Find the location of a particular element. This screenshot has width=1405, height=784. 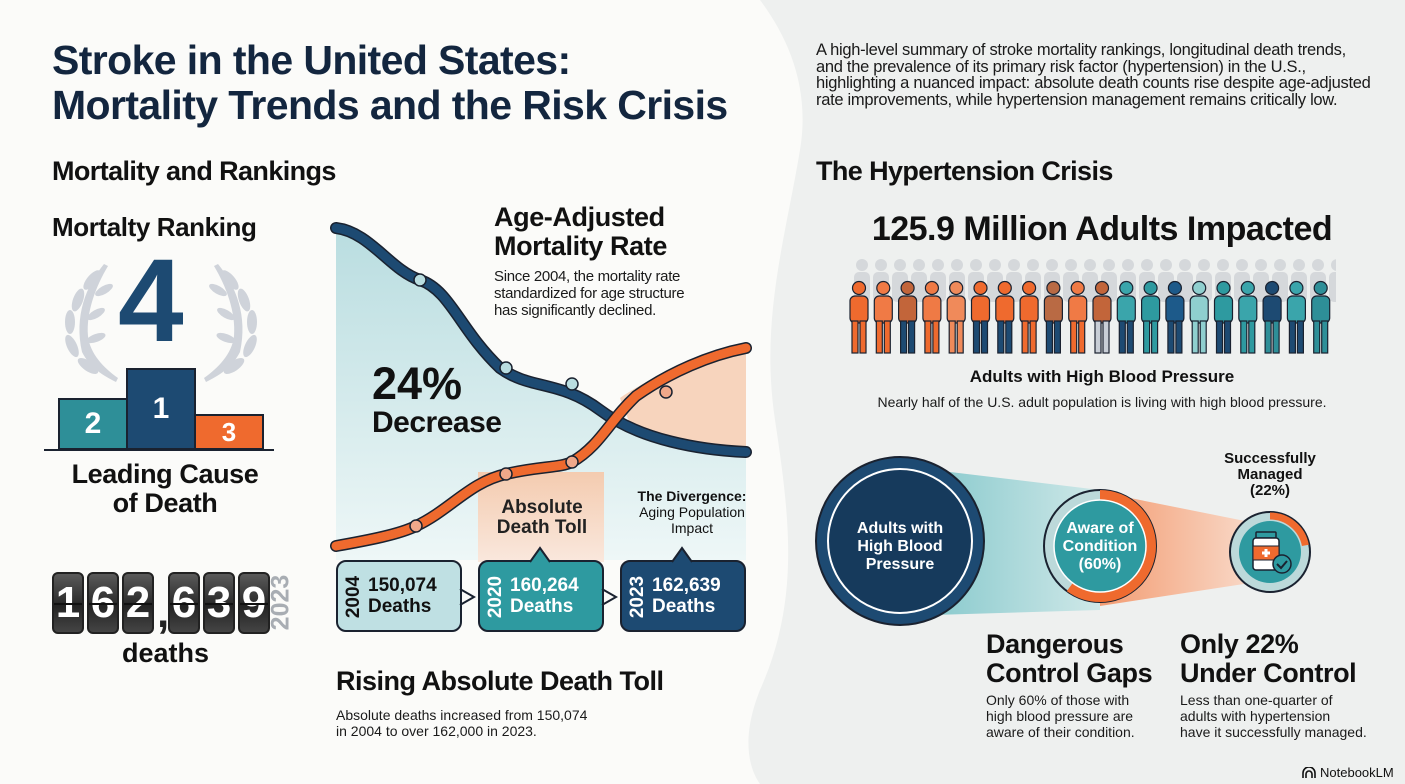

stage-aware-label: Aware of Condition (60%) is located at coordinates (1100, 546).